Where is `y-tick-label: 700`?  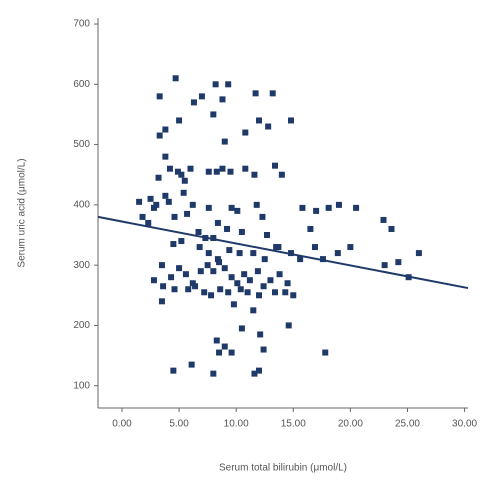 y-tick-label: 700 is located at coordinates (81, 24).